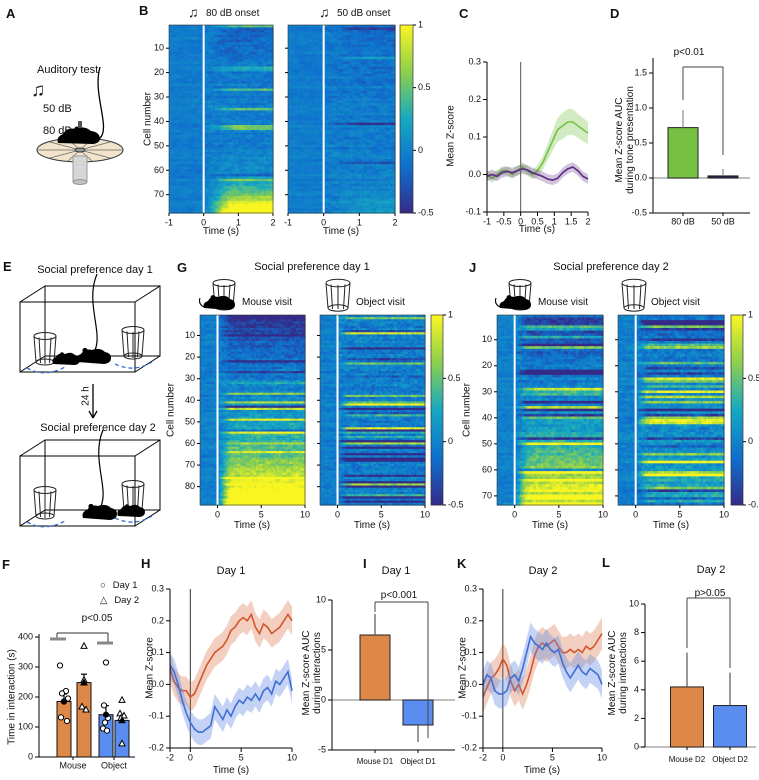  Describe the element at coordinates (606, 562) in the screenshot. I see `panel-letter-l: L` at that location.